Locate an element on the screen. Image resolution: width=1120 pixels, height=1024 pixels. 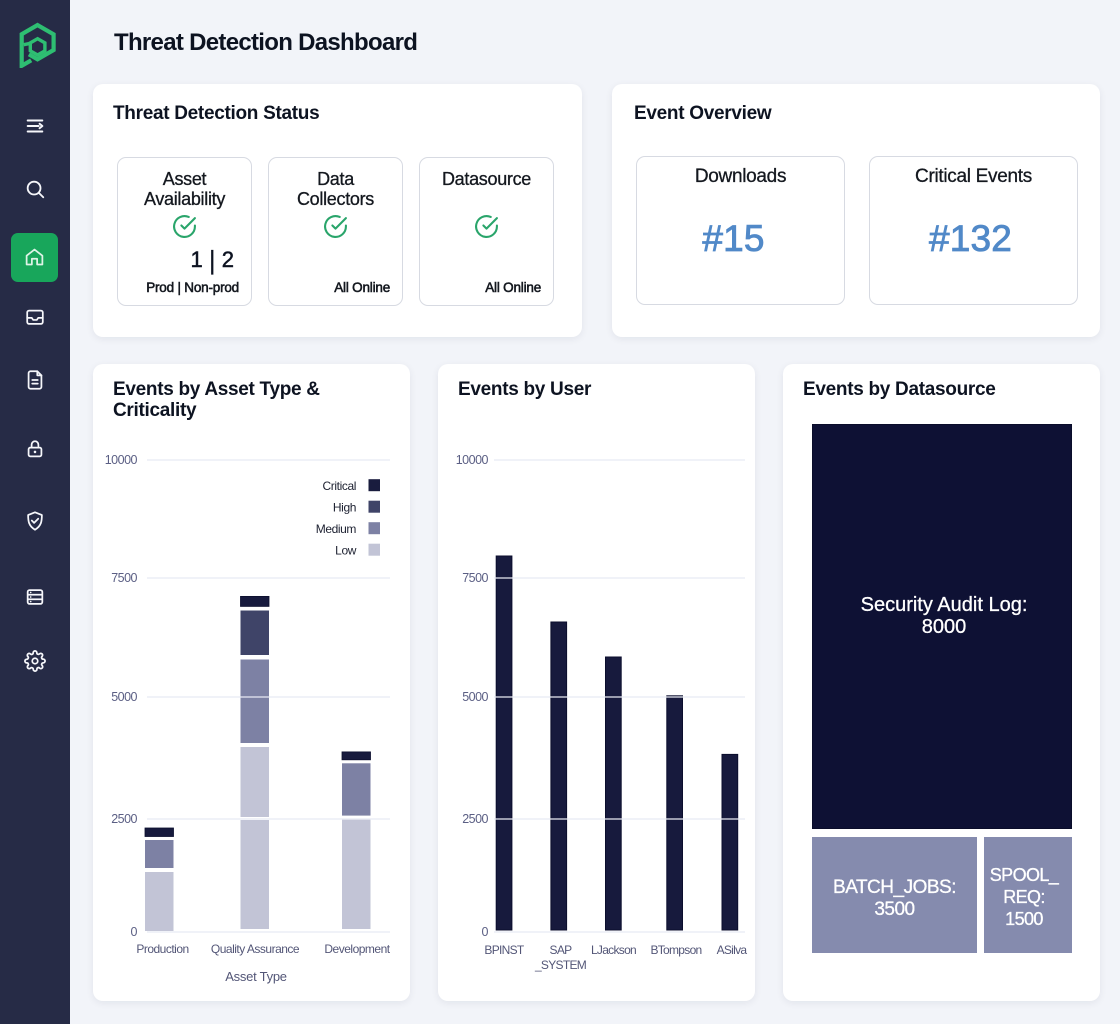
svg-text: Production is located at coordinates (162, 949).